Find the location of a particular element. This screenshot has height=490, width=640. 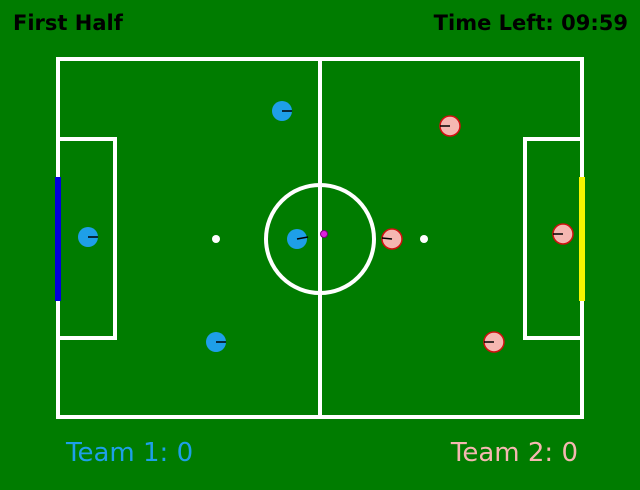

team2-label: Team 2: is located at coordinates (502, 453).